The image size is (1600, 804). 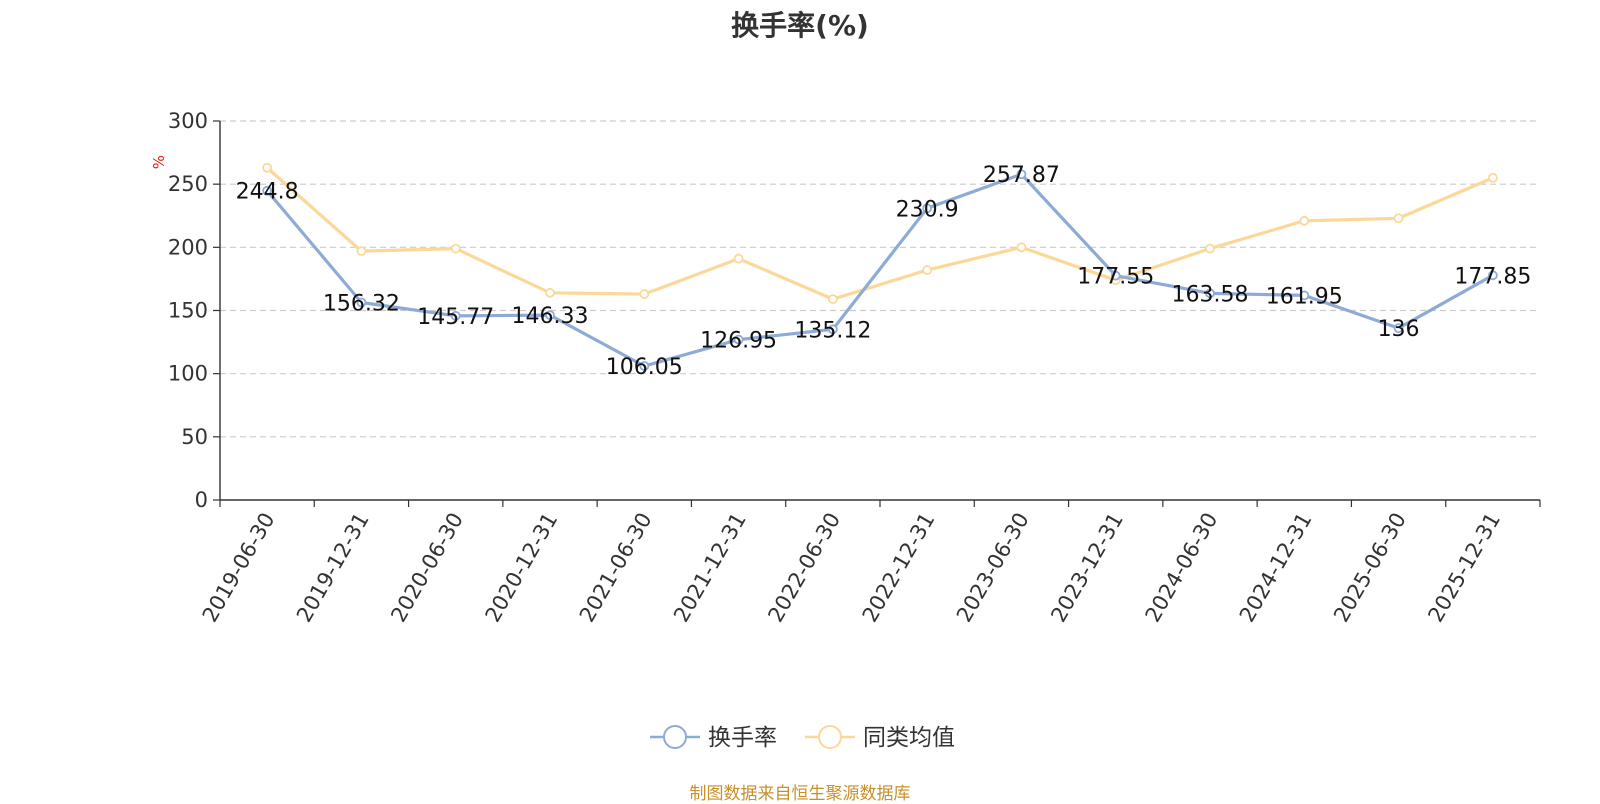 What do you see at coordinates (522, 568) in the screenshot?
I see `x-tick-label: 2020-12-31` at bounding box center [522, 568].